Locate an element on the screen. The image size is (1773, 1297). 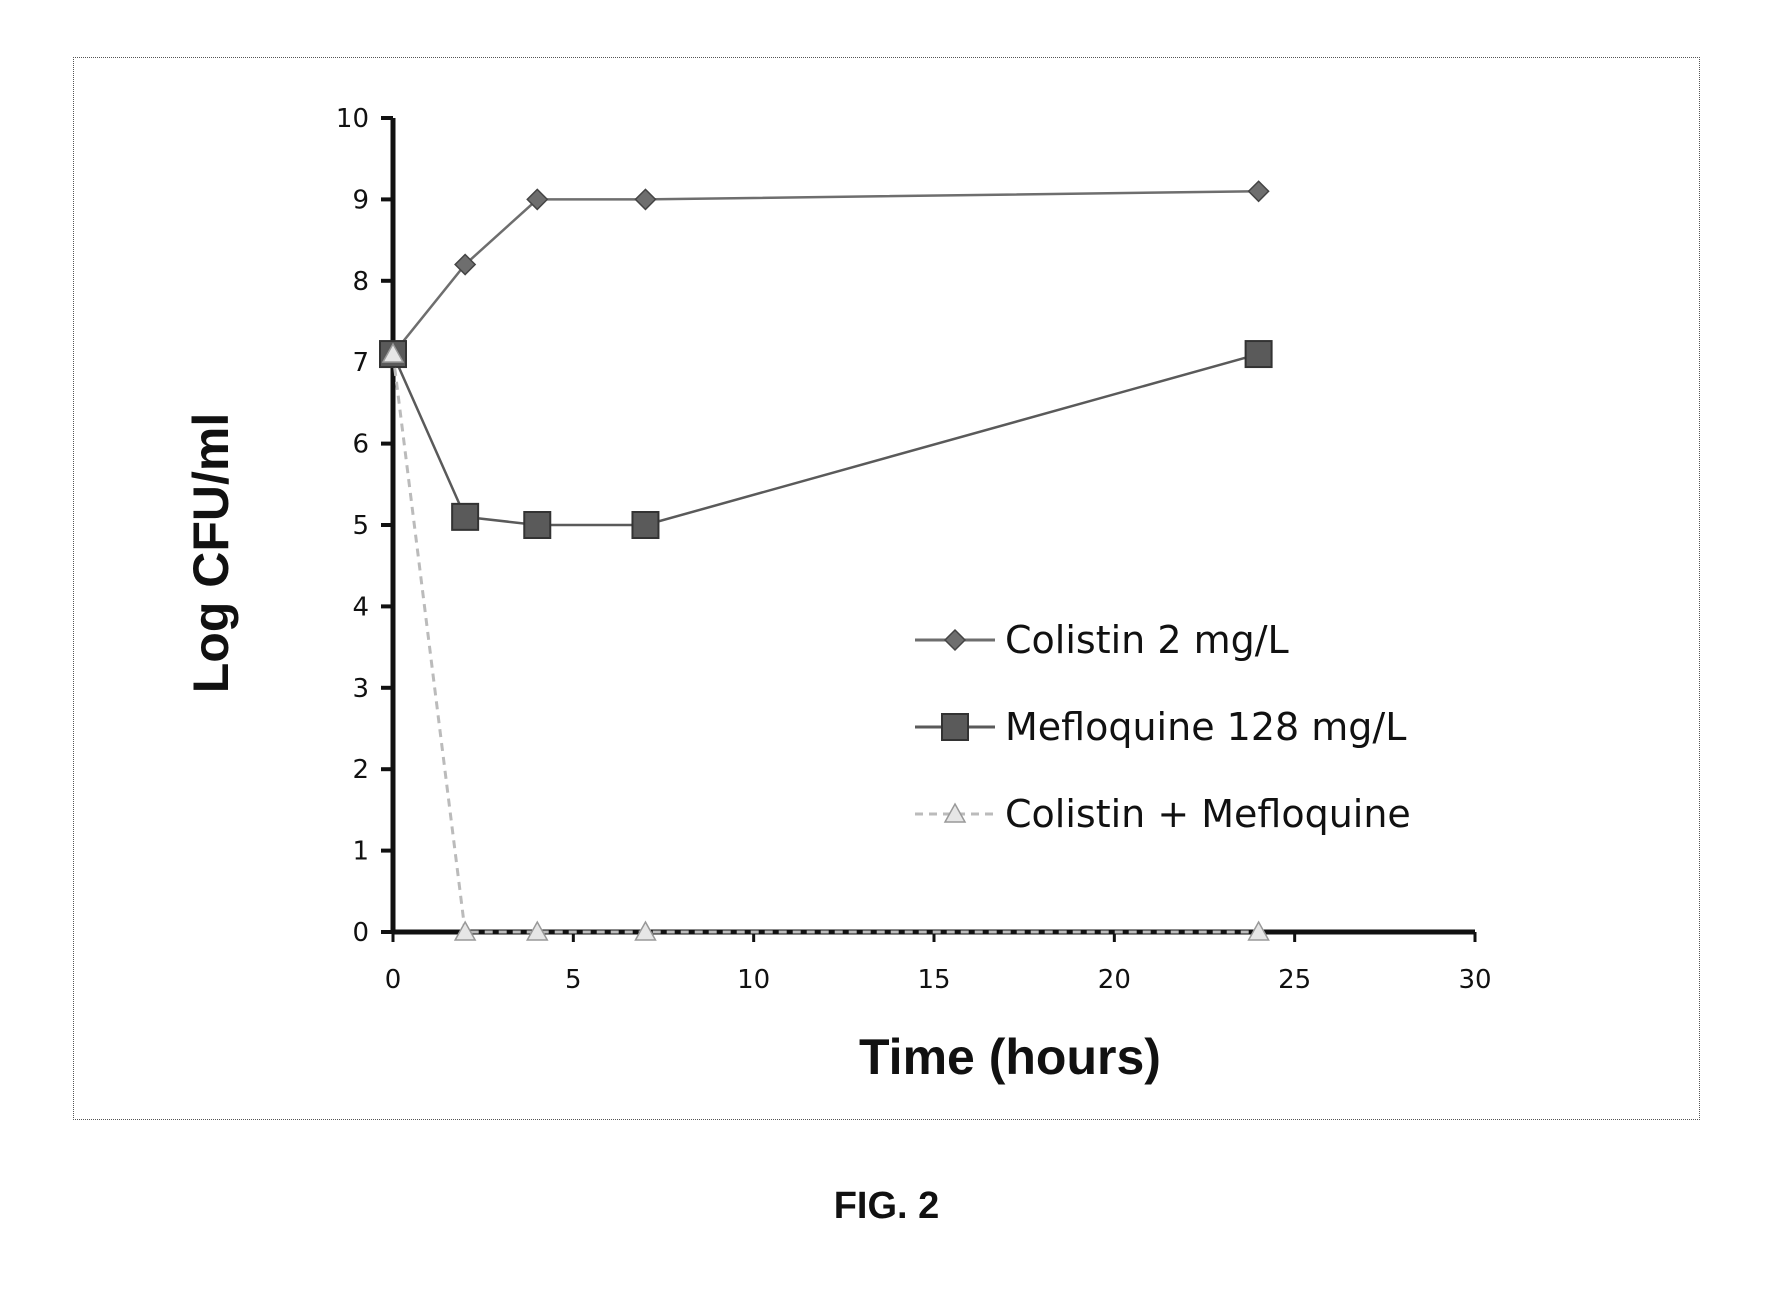
x-tick-label: 15 is located at coordinates (933, 980).